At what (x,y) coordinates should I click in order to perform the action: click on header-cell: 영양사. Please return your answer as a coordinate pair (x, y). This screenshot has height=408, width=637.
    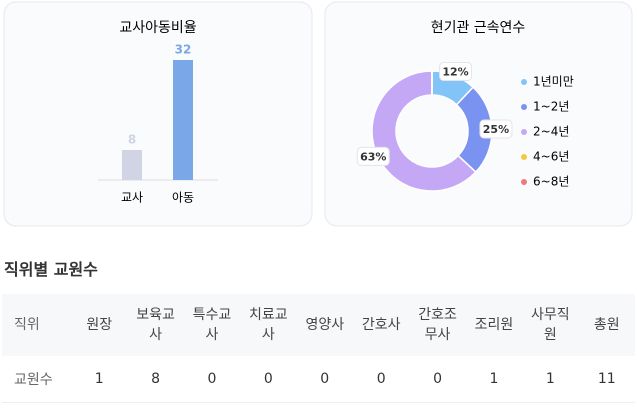
    Looking at the image, I should click on (324, 325).